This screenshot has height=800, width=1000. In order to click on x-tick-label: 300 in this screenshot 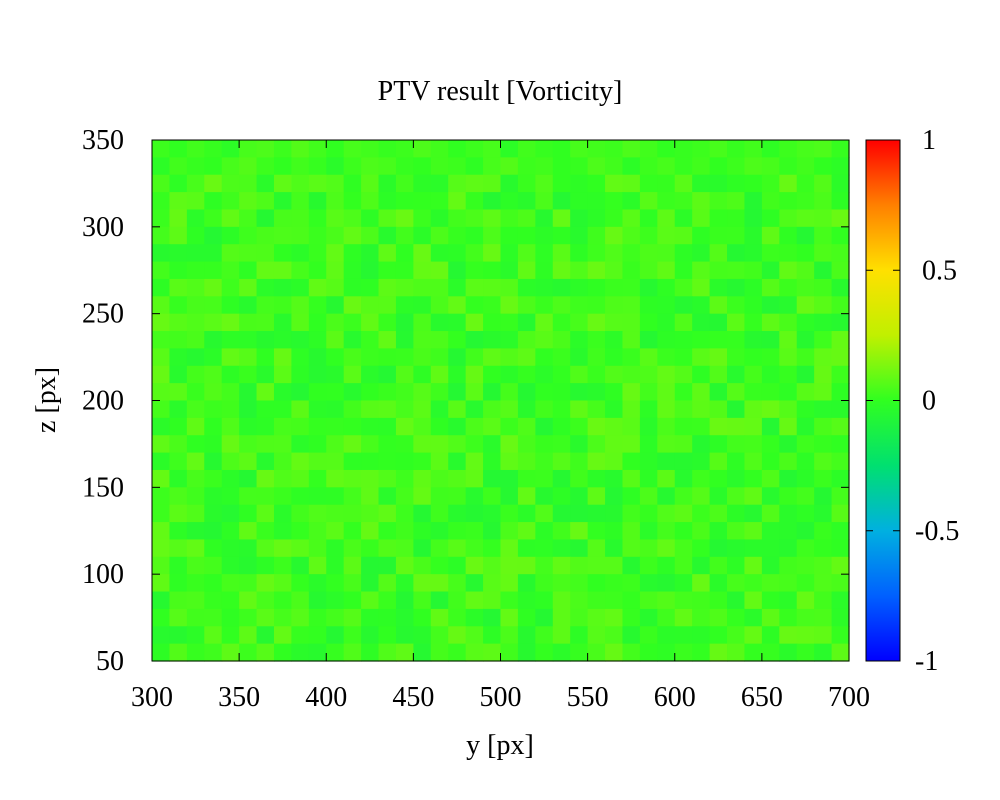, I will do `click(152, 697)`.